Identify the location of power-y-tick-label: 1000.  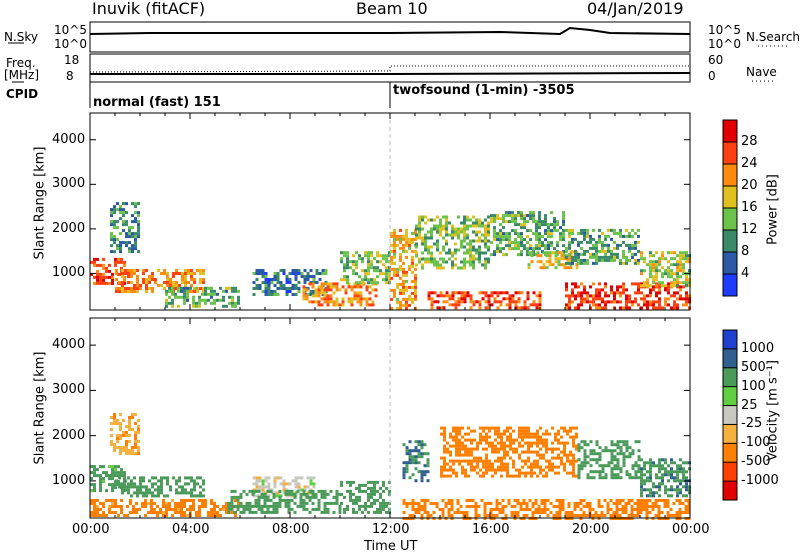
(69, 273).